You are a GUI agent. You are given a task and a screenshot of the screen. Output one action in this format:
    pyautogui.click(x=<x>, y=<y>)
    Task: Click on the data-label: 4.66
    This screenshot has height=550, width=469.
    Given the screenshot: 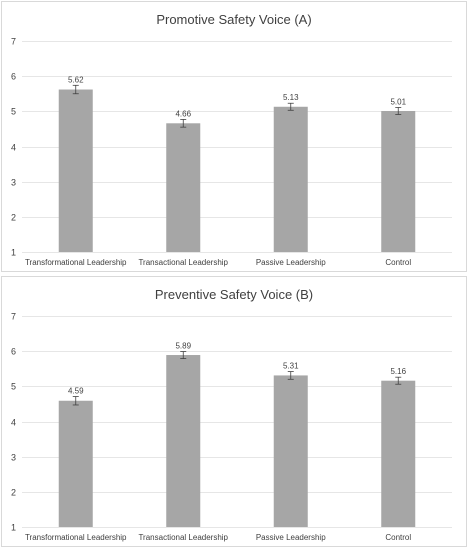 What is the action you would take?
    pyautogui.click(x=183, y=113)
    